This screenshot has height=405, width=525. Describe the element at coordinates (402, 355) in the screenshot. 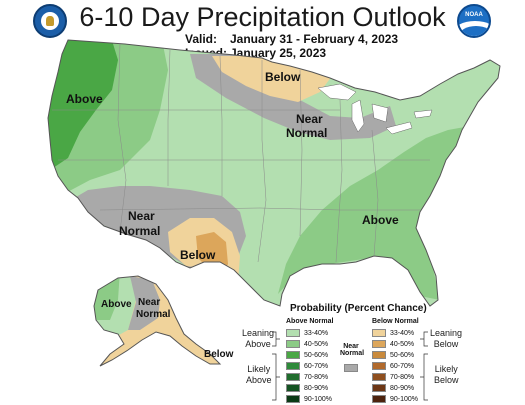

I see `legend-below-label: 50-60%` at that location.